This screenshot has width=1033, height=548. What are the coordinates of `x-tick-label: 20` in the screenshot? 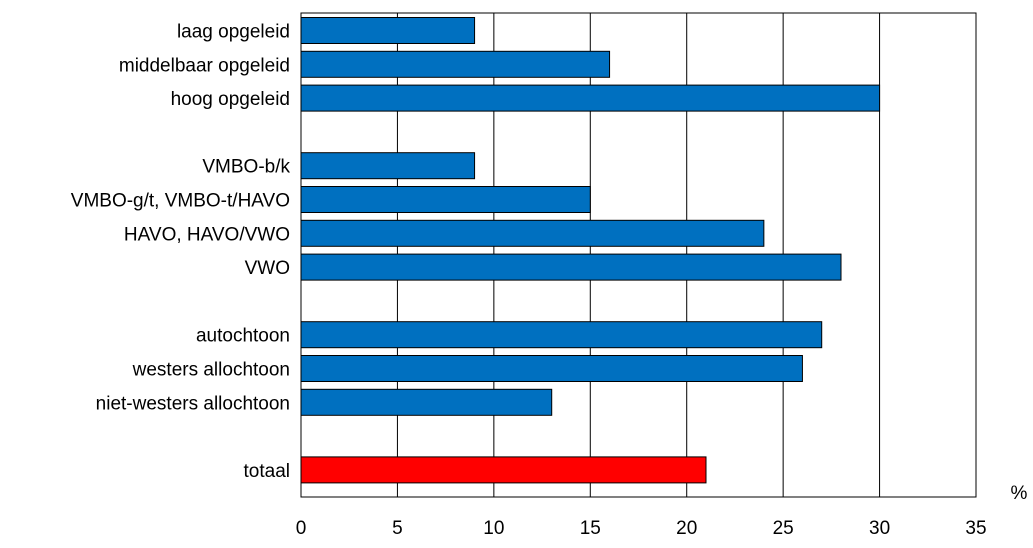 It's located at (686, 528).